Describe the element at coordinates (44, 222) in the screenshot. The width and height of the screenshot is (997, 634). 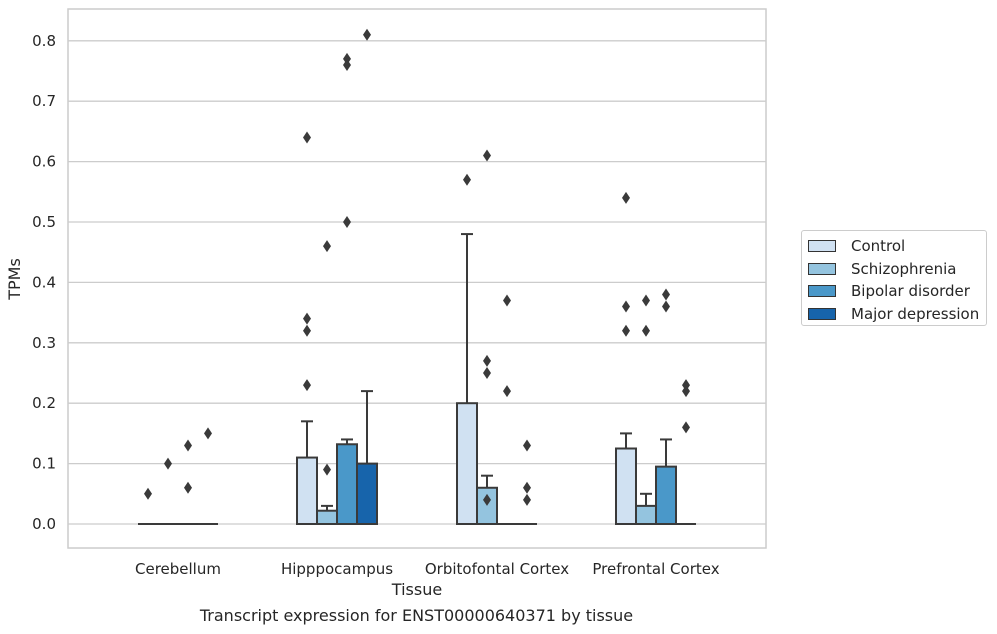
I see `y-tick-label: 0.5` at that location.